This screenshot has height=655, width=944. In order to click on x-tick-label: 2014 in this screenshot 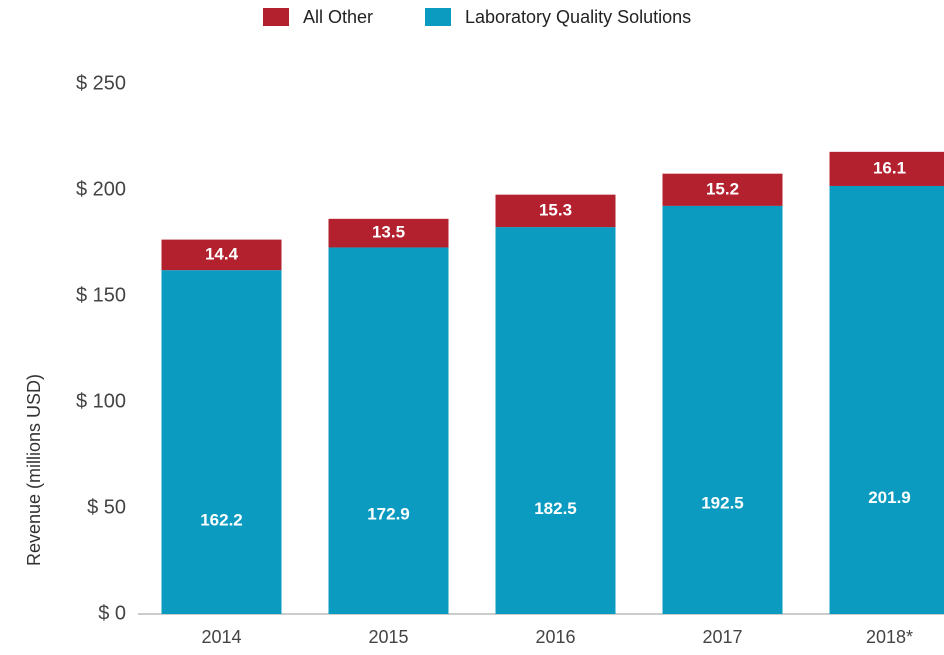, I will do `click(221, 637)`.